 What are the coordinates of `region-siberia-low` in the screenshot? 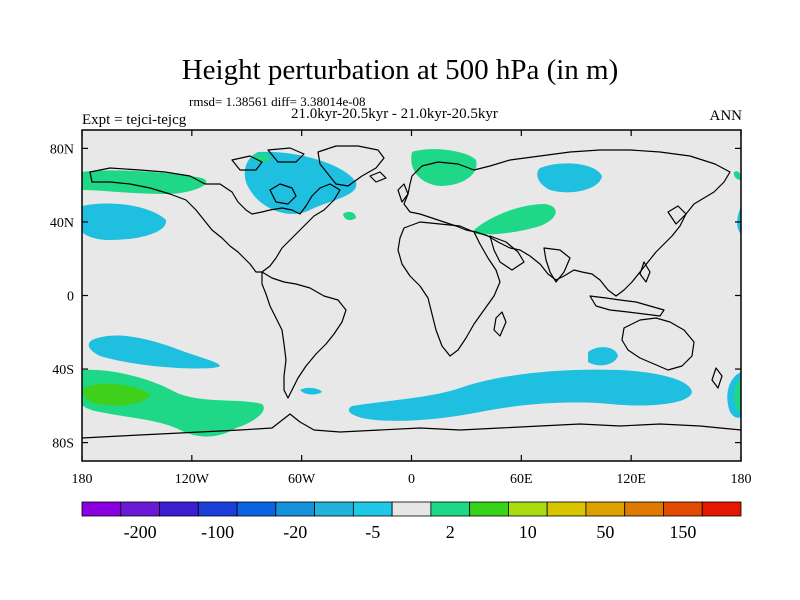 It's located at (569, 178).